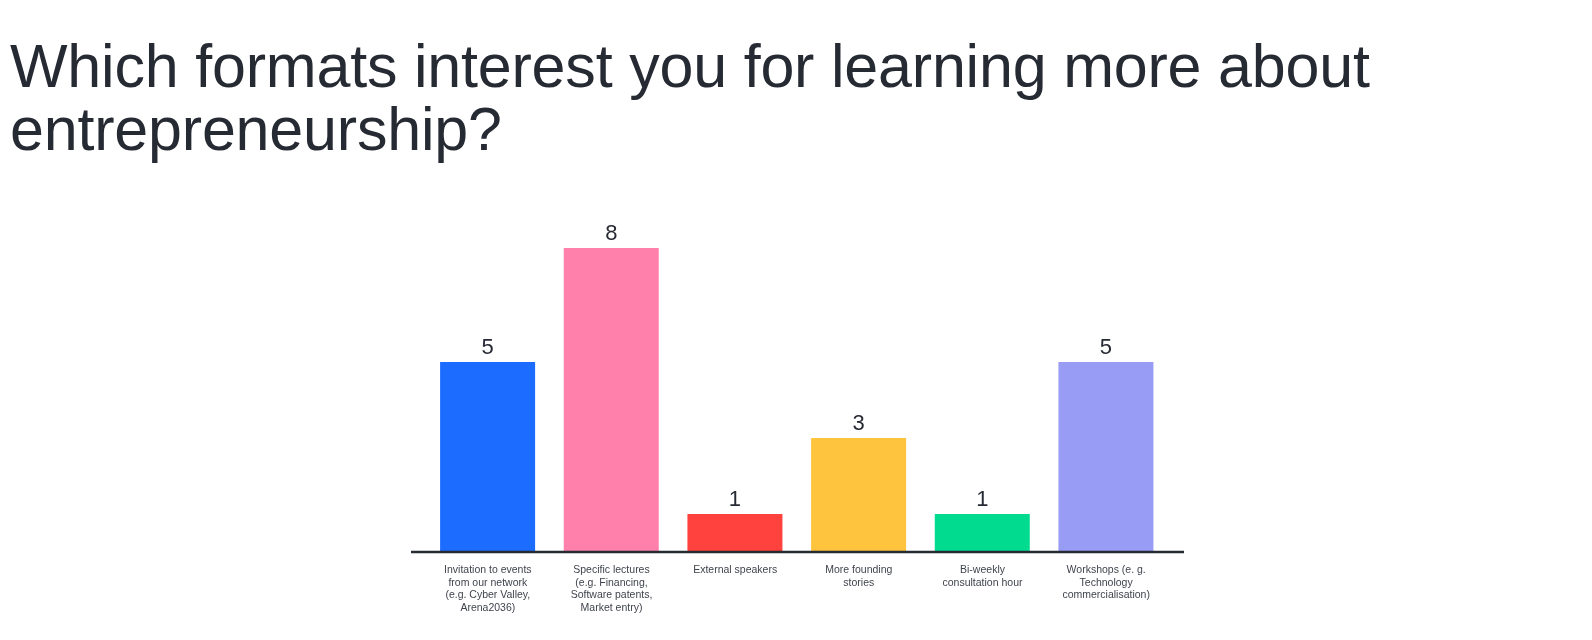 The image size is (1592, 640). What do you see at coordinates (735, 569) in the screenshot?
I see `x-tick-label: External speakers` at bounding box center [735, 569].